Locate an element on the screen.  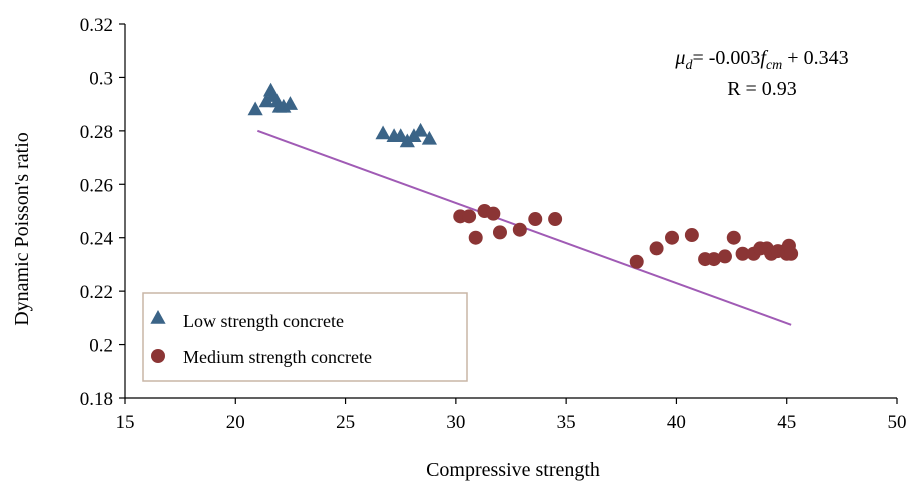
y-axis-ticks: 0.18 0.2 0.22 0.24 0.26 0.28 0.3 0.32 is located at coordinates (102, 212).